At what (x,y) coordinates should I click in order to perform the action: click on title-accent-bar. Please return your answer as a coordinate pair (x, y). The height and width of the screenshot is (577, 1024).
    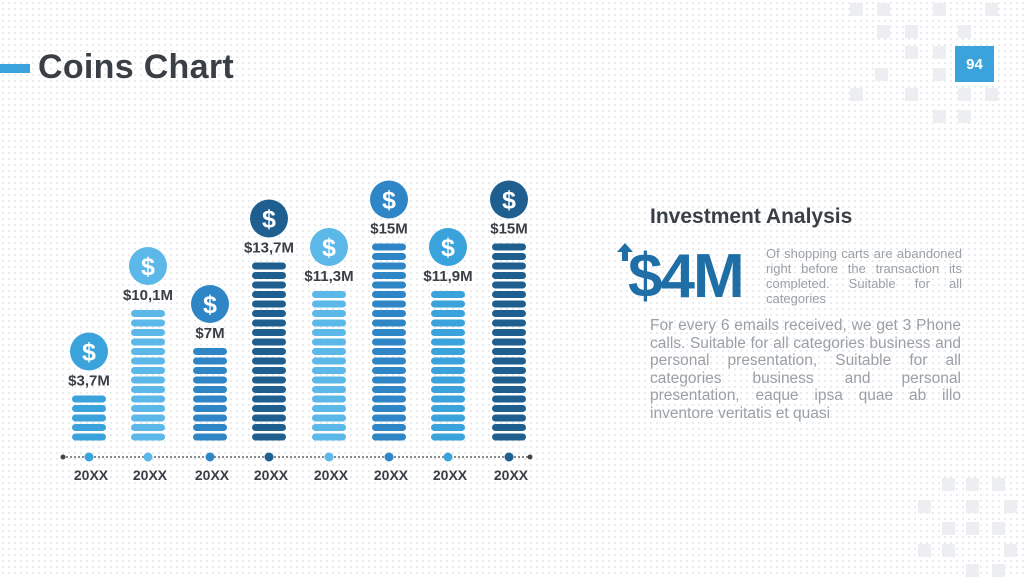
    Looking at the image, I should click on (15, 68).